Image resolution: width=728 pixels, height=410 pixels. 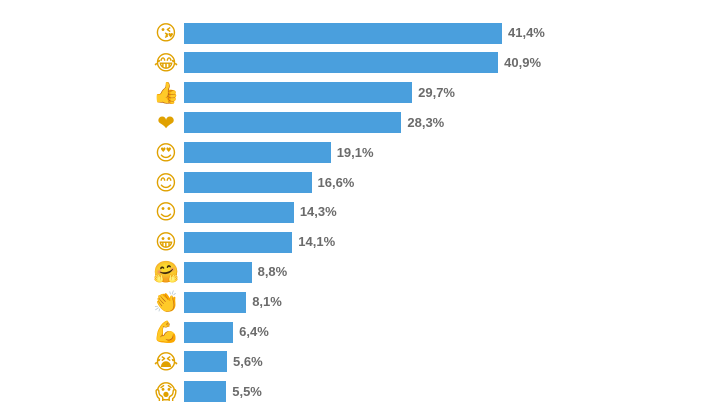 I want to click on data-label: 16,6%, so click(x=336, y=182).